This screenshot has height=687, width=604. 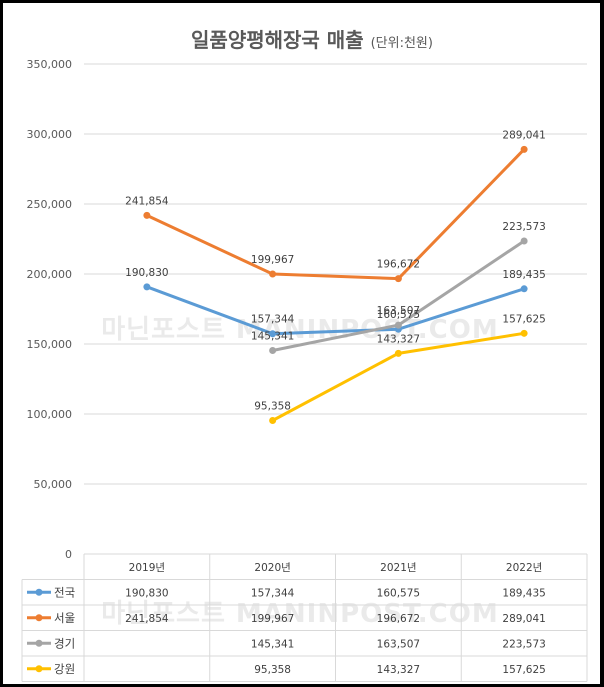 I want to click on legend-label: 경기, so click(x=64, y=643).